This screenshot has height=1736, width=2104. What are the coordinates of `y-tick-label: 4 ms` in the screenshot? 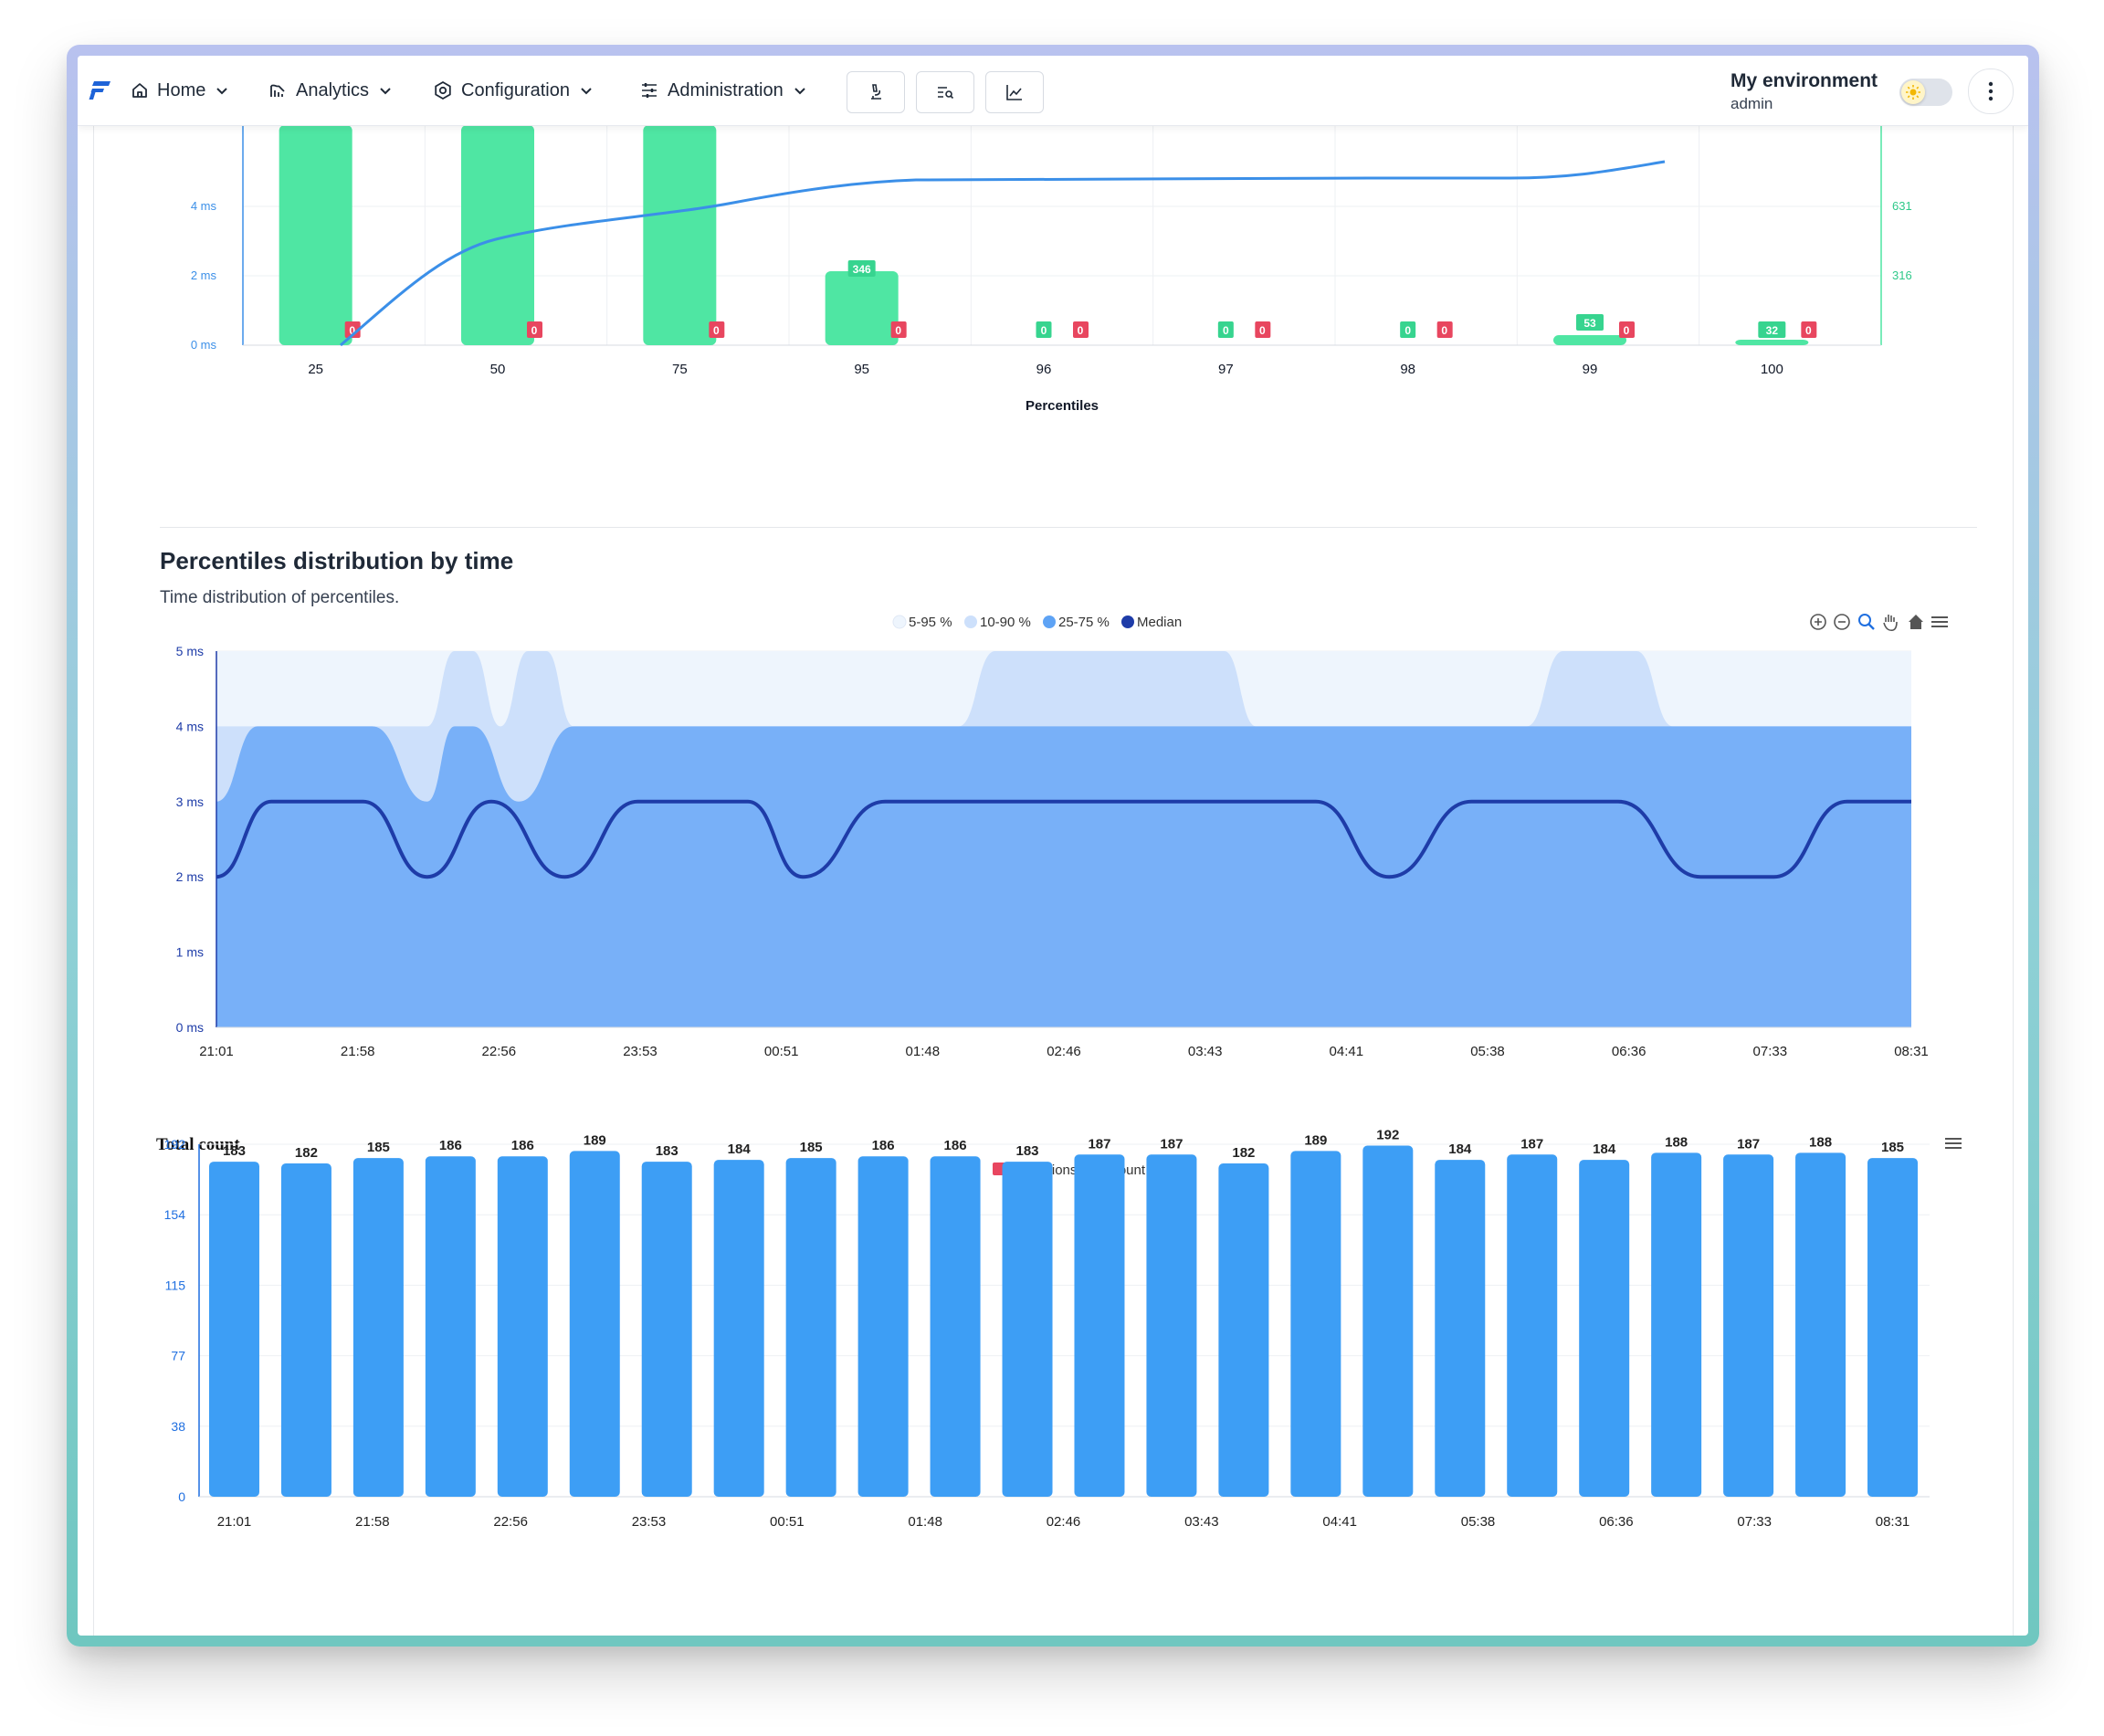 It's located at (190, 726).